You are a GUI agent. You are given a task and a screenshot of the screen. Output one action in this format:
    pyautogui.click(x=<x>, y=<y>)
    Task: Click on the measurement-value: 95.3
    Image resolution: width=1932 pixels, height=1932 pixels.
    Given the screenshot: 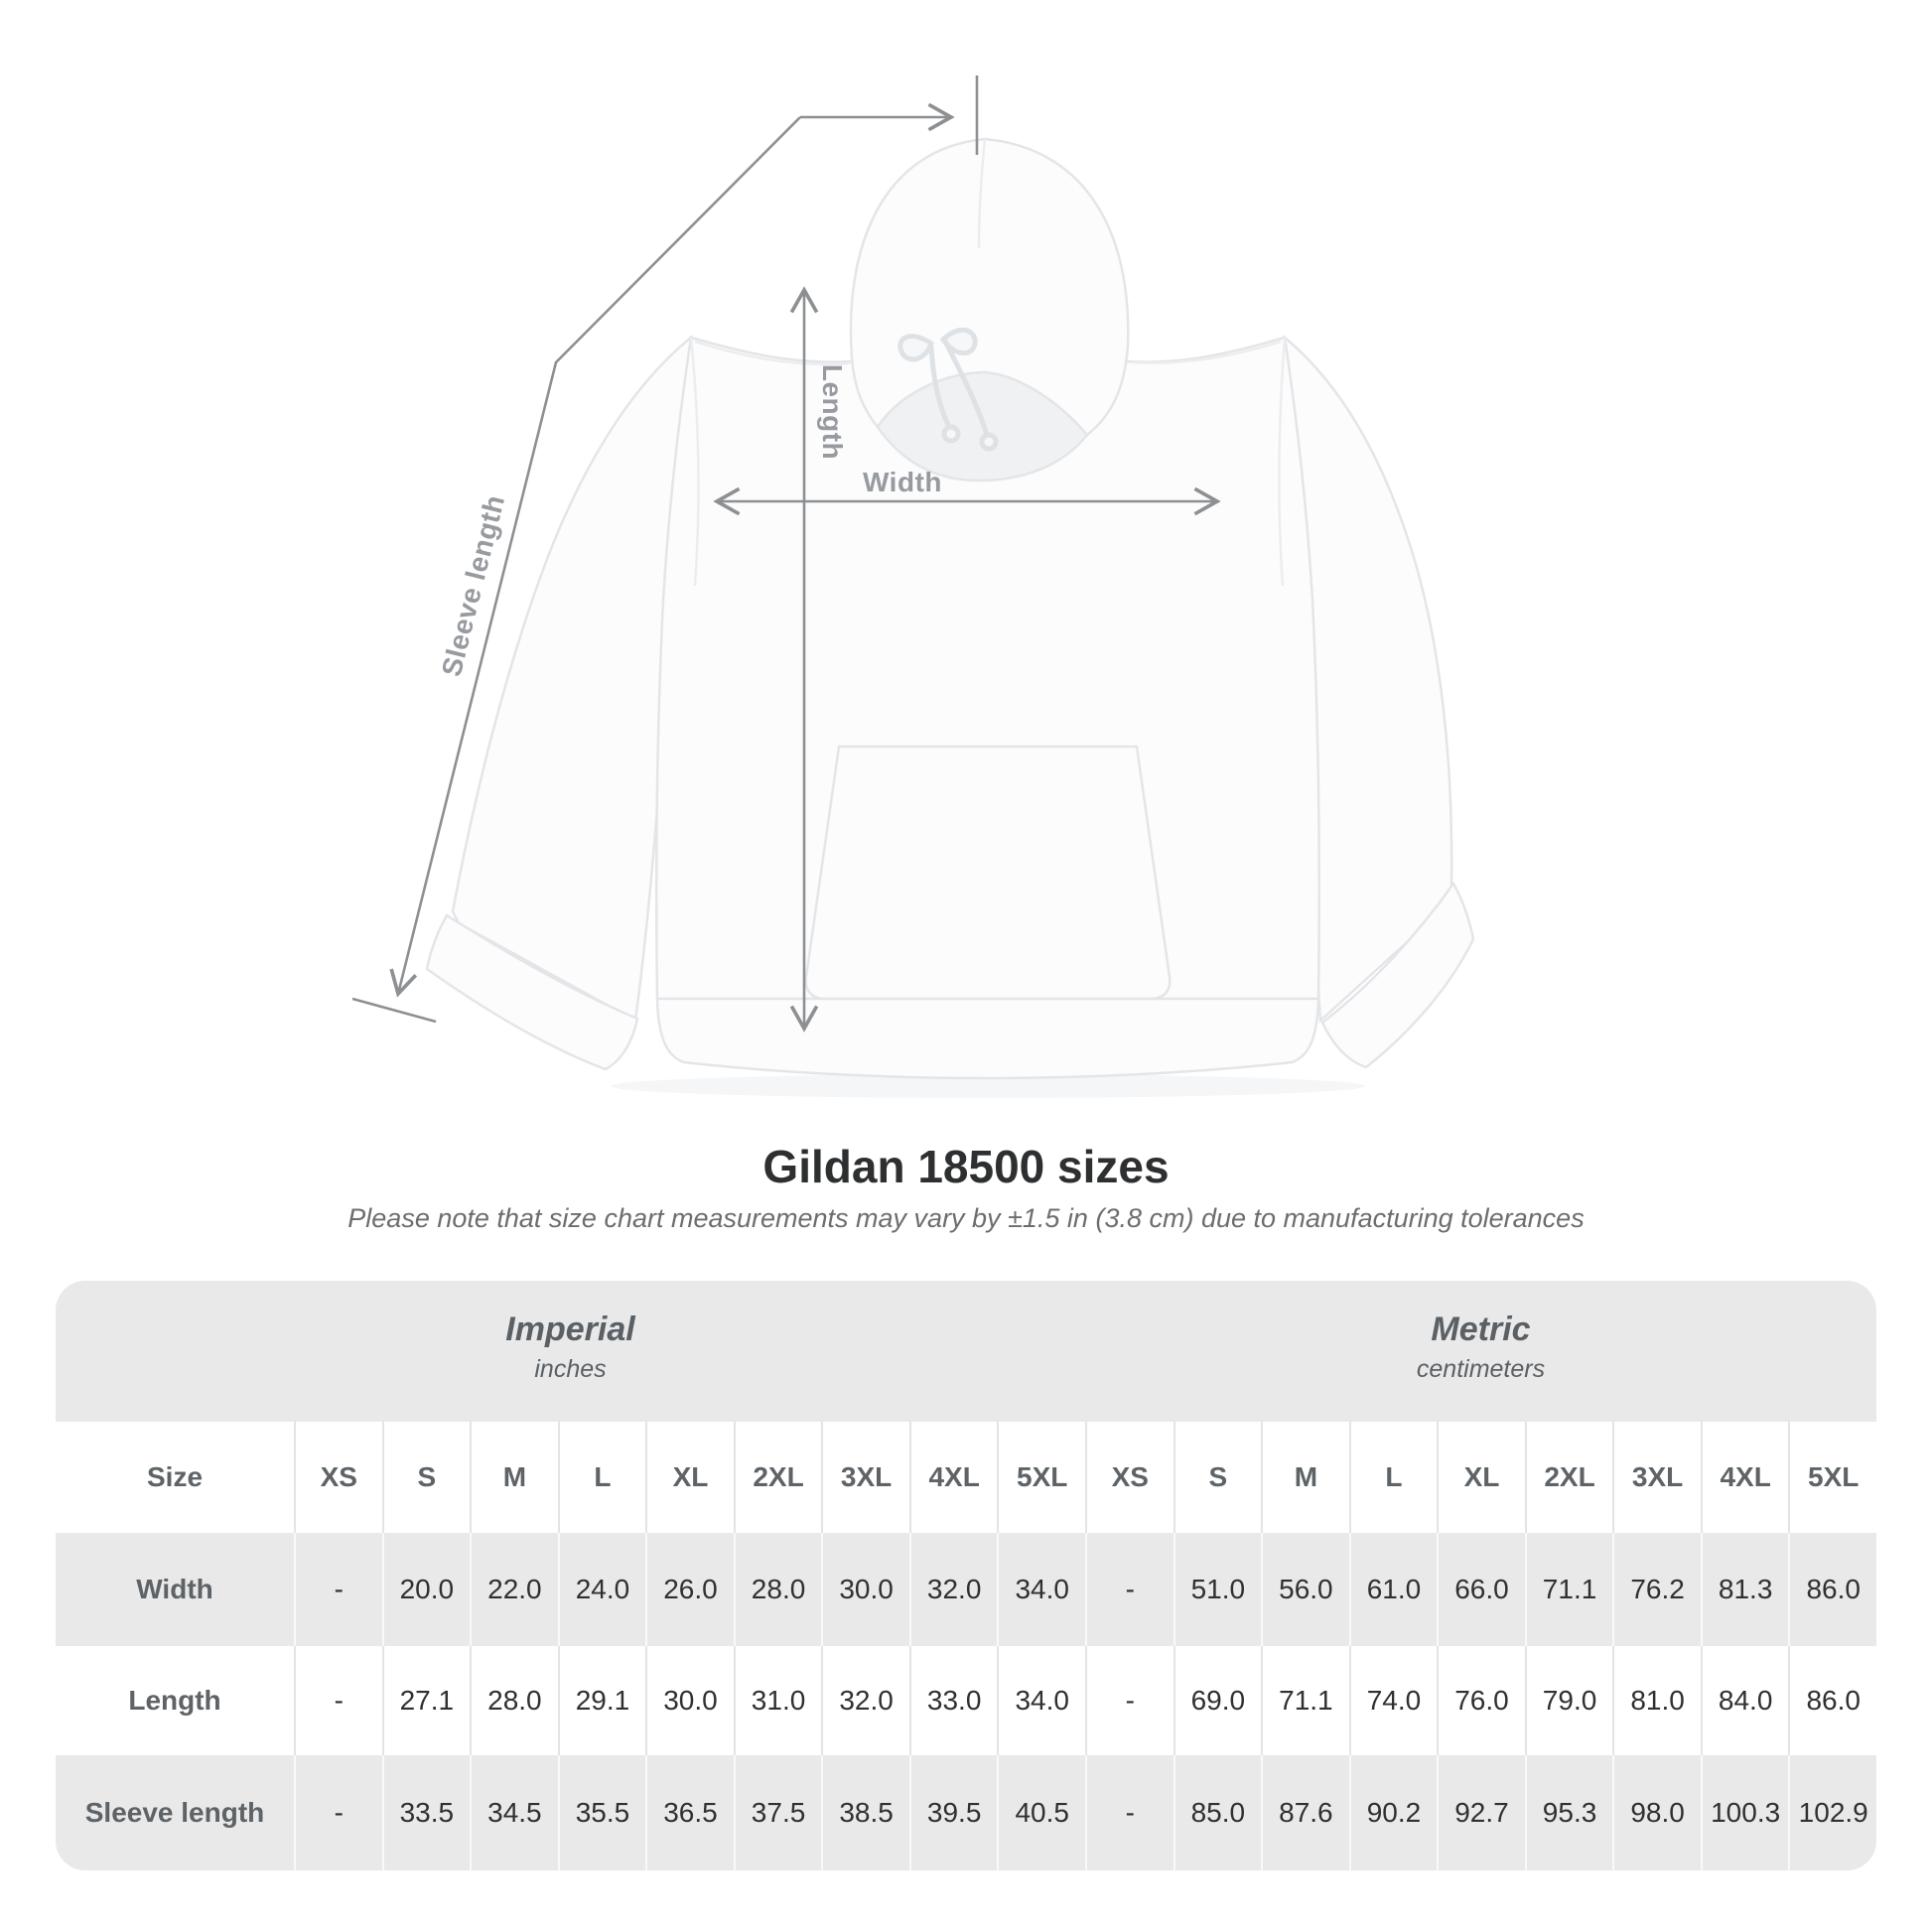 What is the action you would take?
    pyautogui.click(x=1568, y=1812)
    